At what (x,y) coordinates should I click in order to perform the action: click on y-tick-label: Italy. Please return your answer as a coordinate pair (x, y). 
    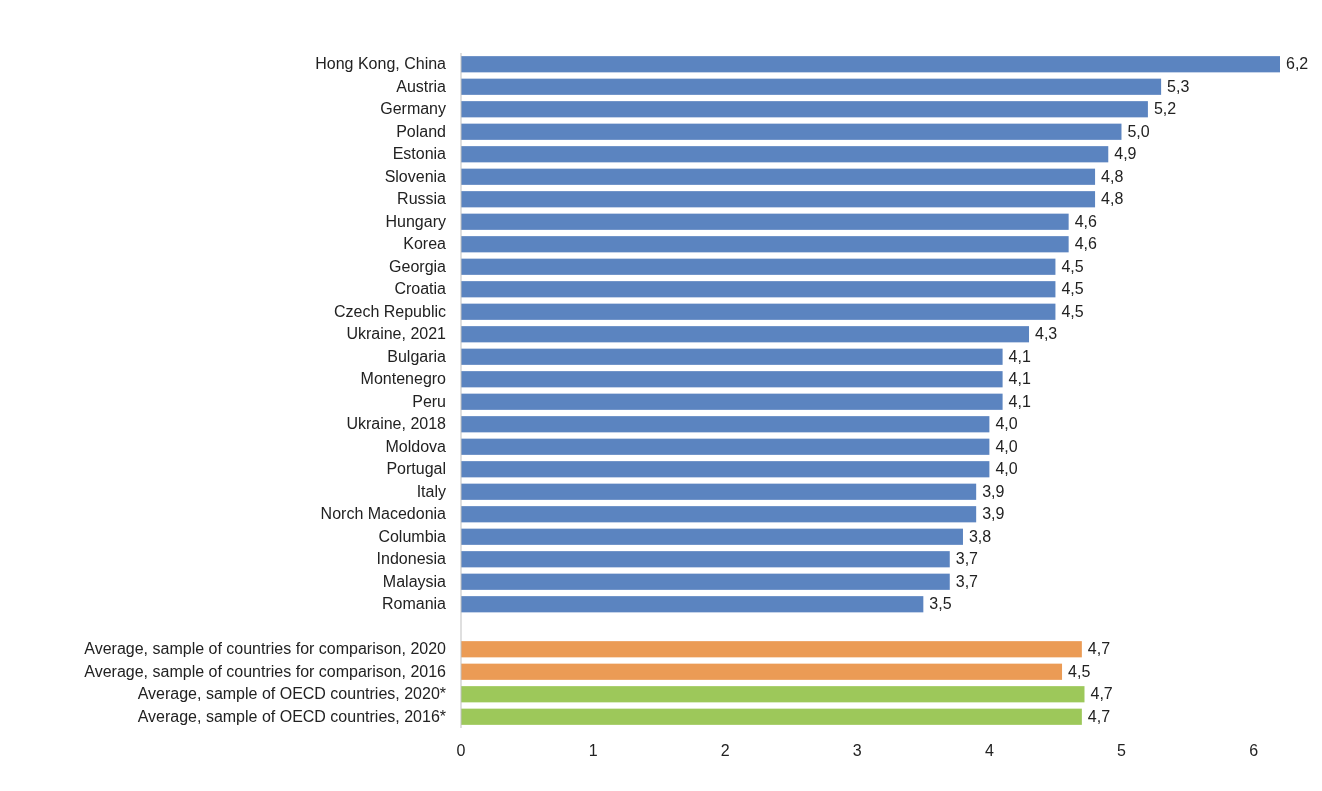
    Looking at the image, I should click on (431, 491).